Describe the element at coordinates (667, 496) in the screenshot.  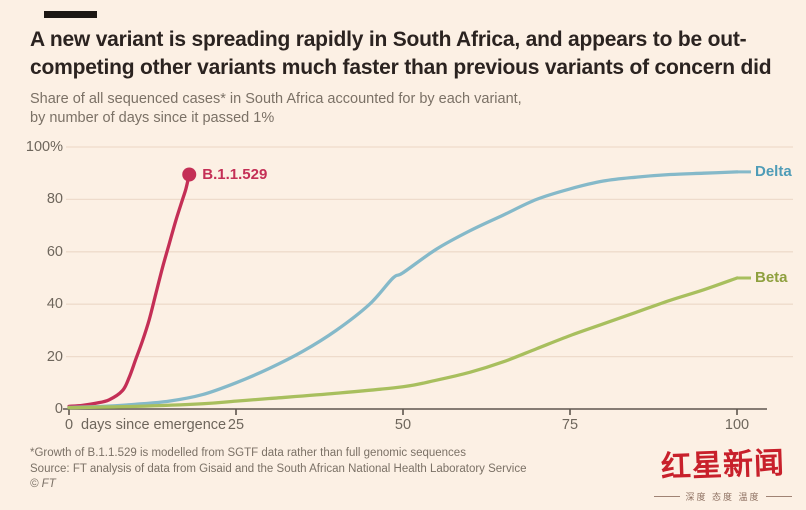
I see `tagline-left-dash` at that location.